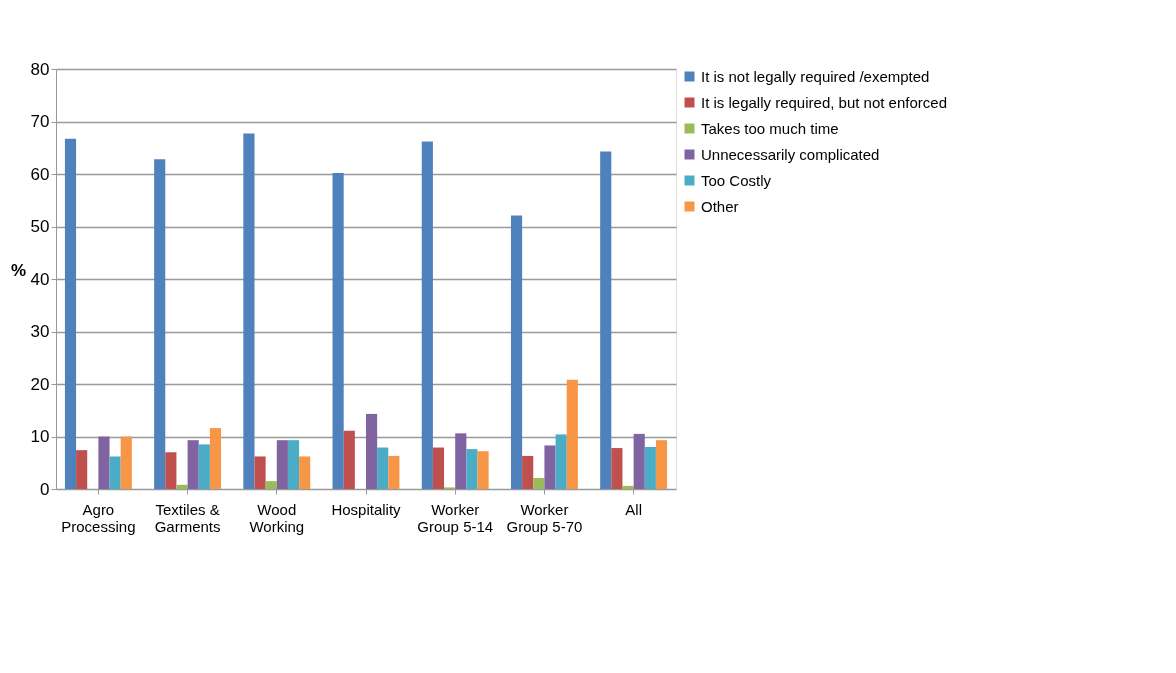 The image size is (1176, 673). What do you see at coordinates (455, 517) in the screenshot?
I see `x-tick-label: Worker Group 5-14` at bounding box center [455, 517].